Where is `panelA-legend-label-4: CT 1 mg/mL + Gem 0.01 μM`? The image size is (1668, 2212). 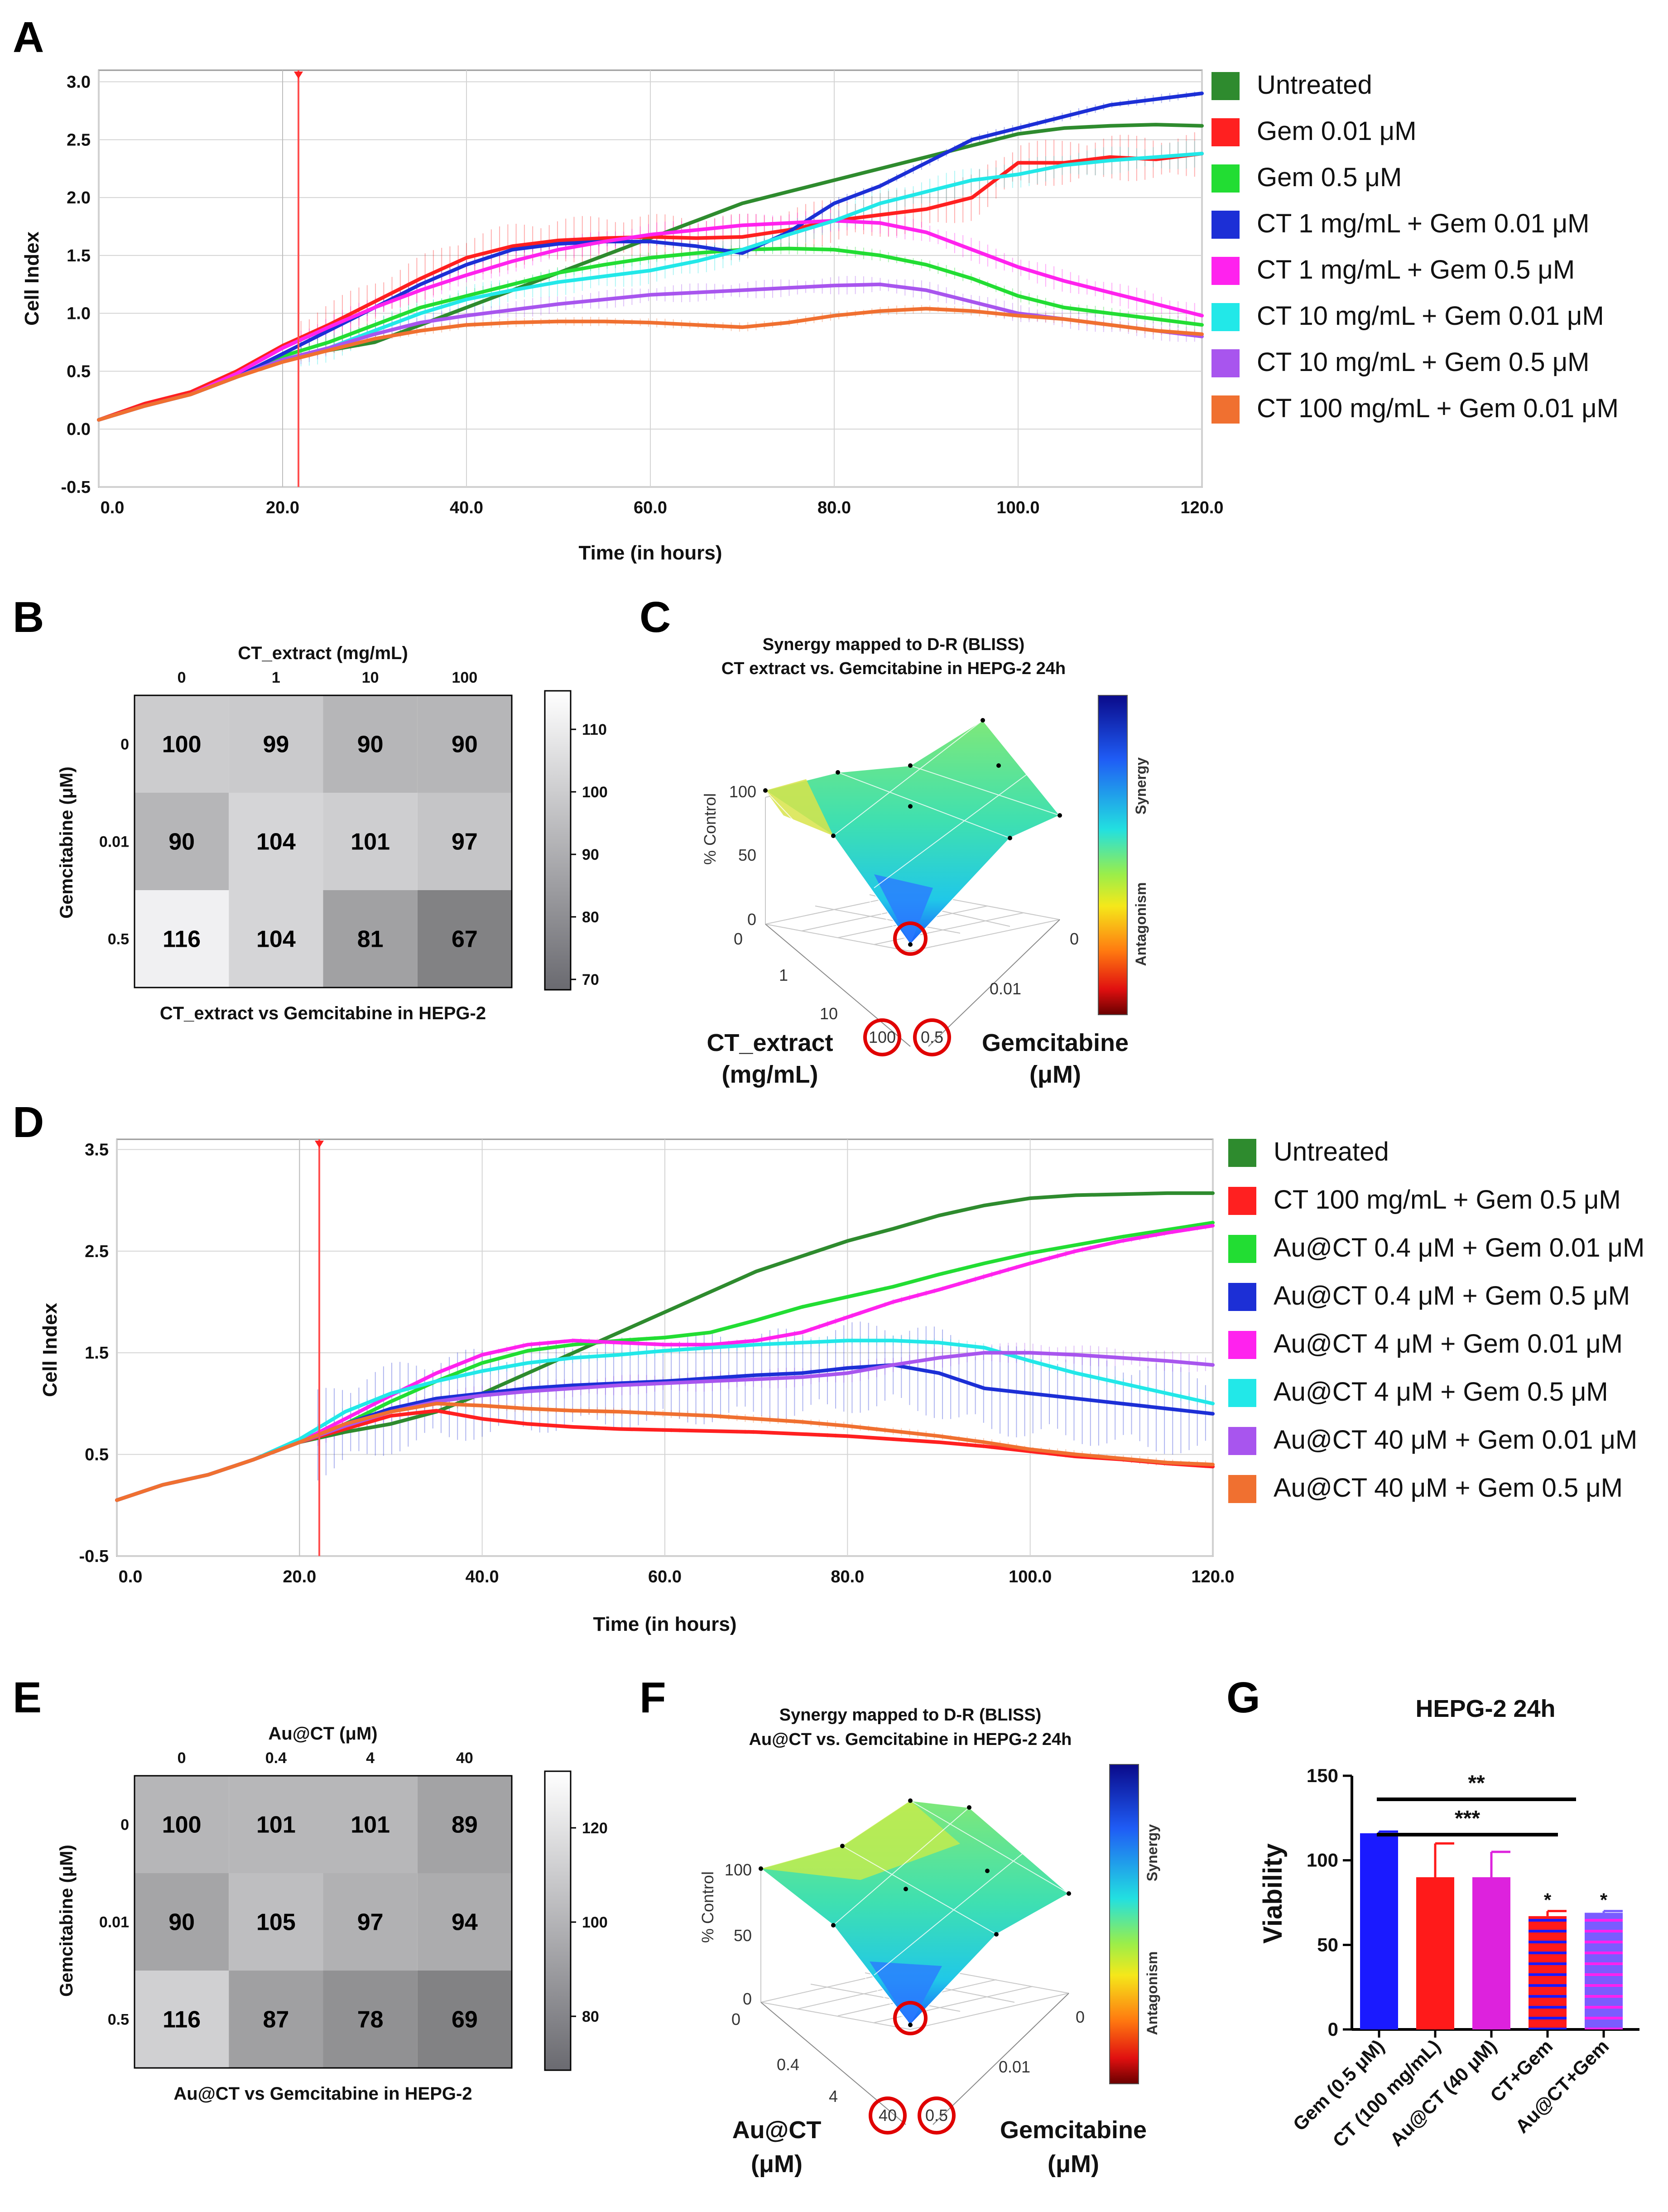
panelA-legend-label-4: CT 1 mg/mL + Gem 0.01 μM is located at coordinates (1423, 223).